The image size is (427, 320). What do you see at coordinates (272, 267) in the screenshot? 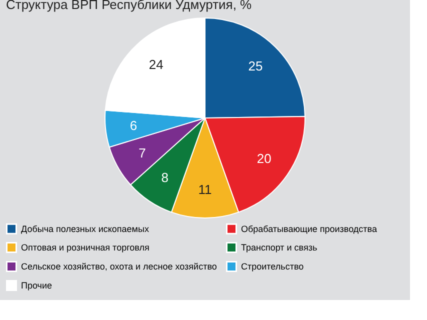
I see `legend-label: Строительство` at bounding box center [272, 267].